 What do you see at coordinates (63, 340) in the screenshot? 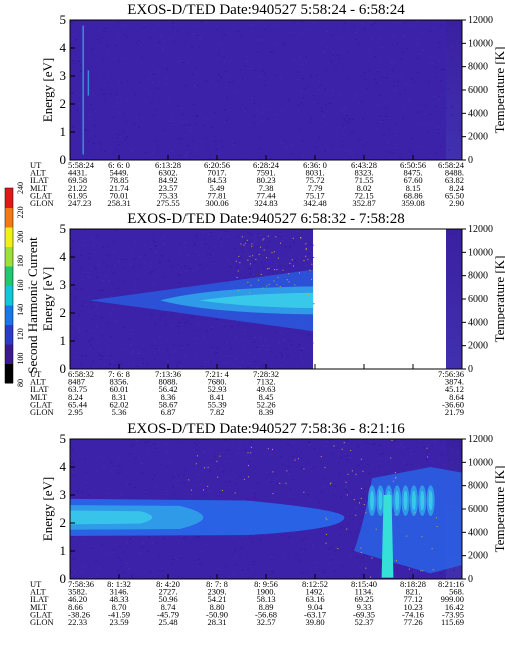
I see `y-tick-label: 1` at bounding box center [63, 340].